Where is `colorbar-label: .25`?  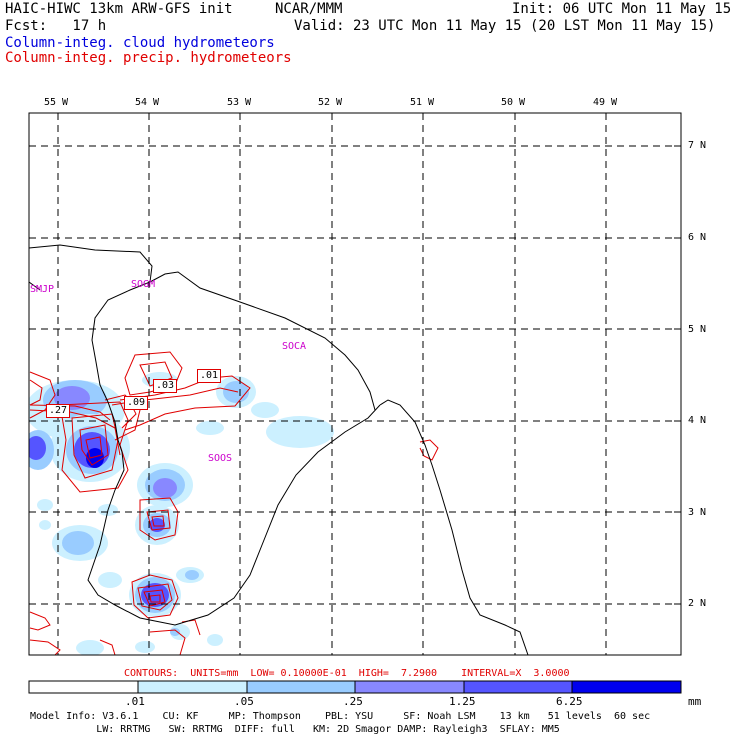
colorbar-label: .25 is located at coordinates (353, 701).